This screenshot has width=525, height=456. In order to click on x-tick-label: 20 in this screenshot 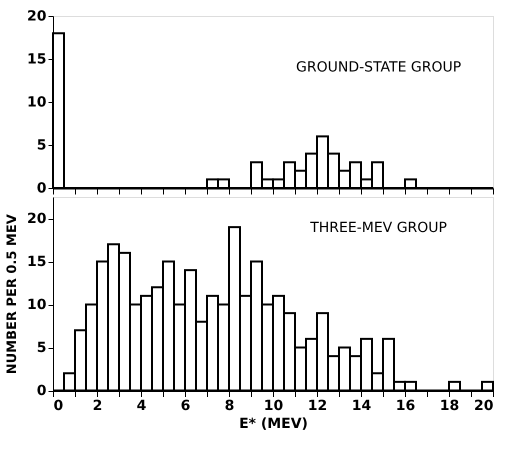, I will do `click(484, 406)`.